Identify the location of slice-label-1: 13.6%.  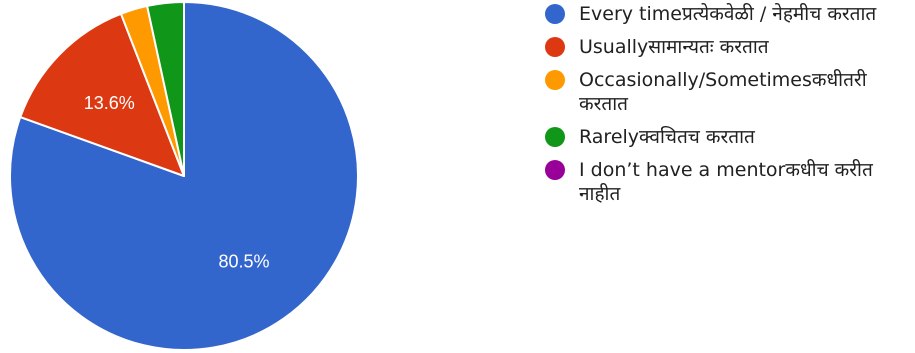
(109, 103).